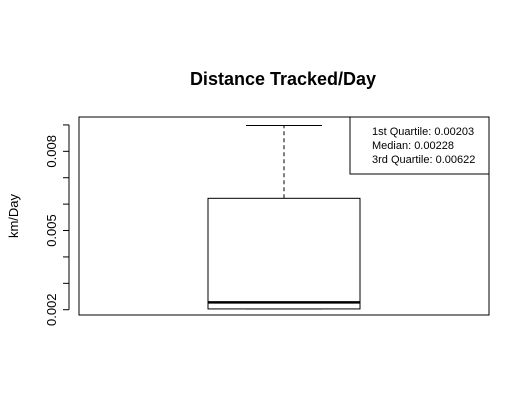 The width and height of the screenshot is (530, 414). I want to click on iqr-box, so click(284, 253).